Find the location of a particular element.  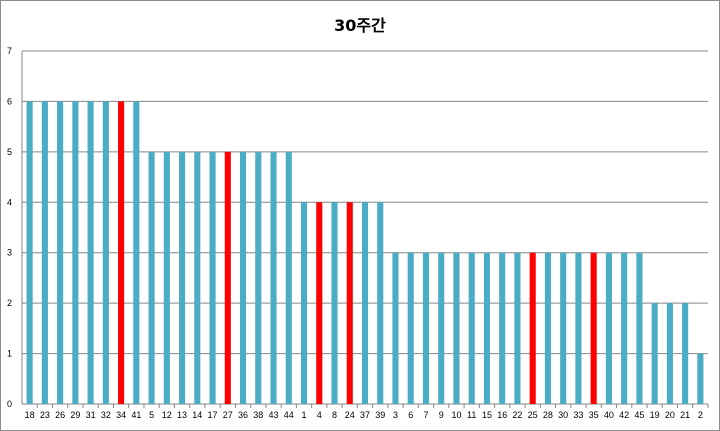

x-tick-label: 44 is located at coordinates (289, 415).